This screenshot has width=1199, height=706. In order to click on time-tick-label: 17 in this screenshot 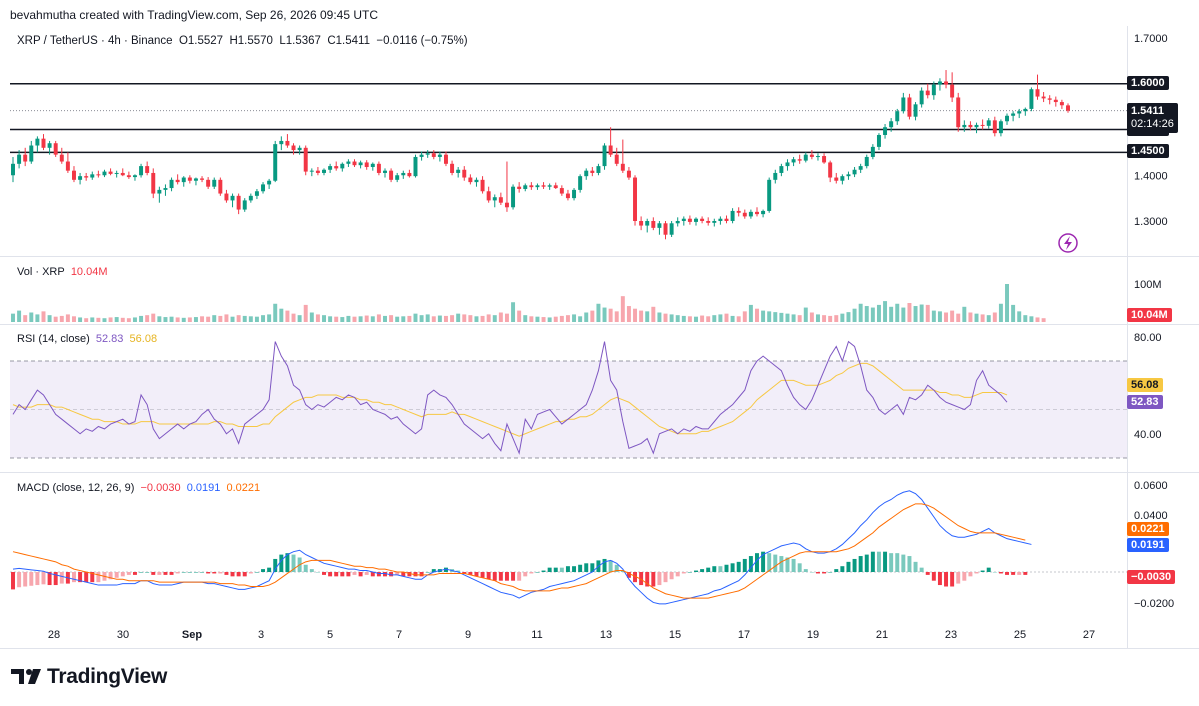, I will do `click(744, 635)`.